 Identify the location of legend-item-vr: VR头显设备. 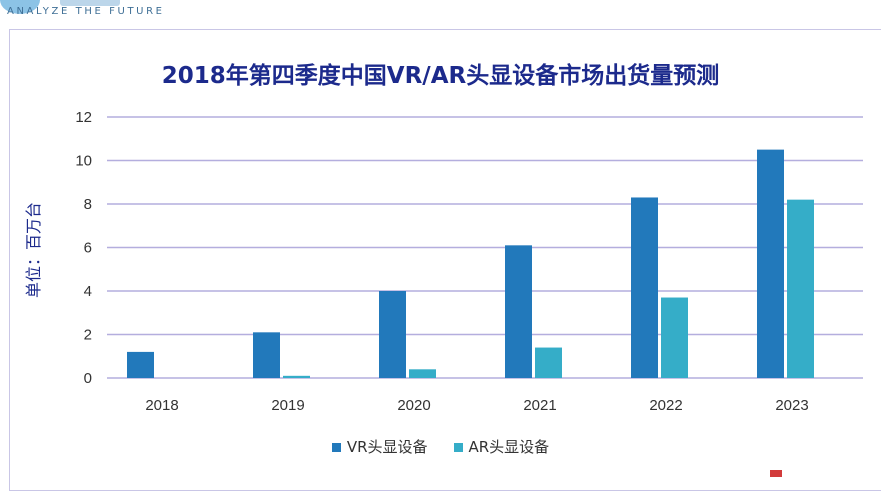
(379, 446).